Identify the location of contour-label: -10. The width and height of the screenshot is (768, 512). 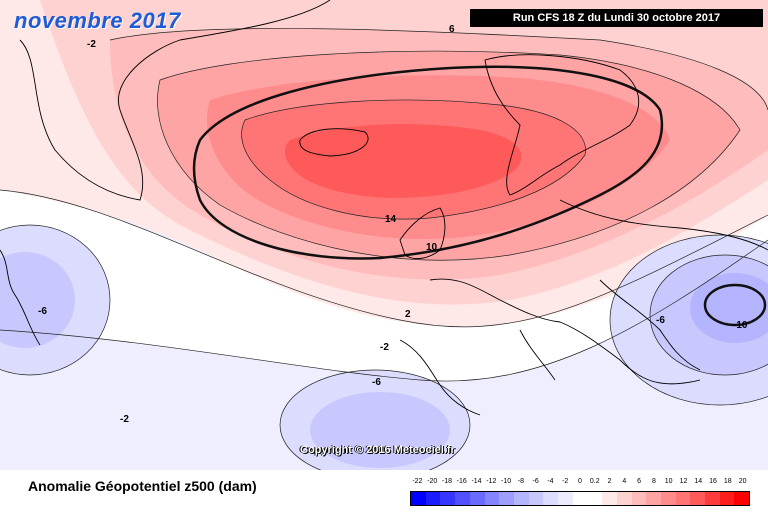
(740, 325).